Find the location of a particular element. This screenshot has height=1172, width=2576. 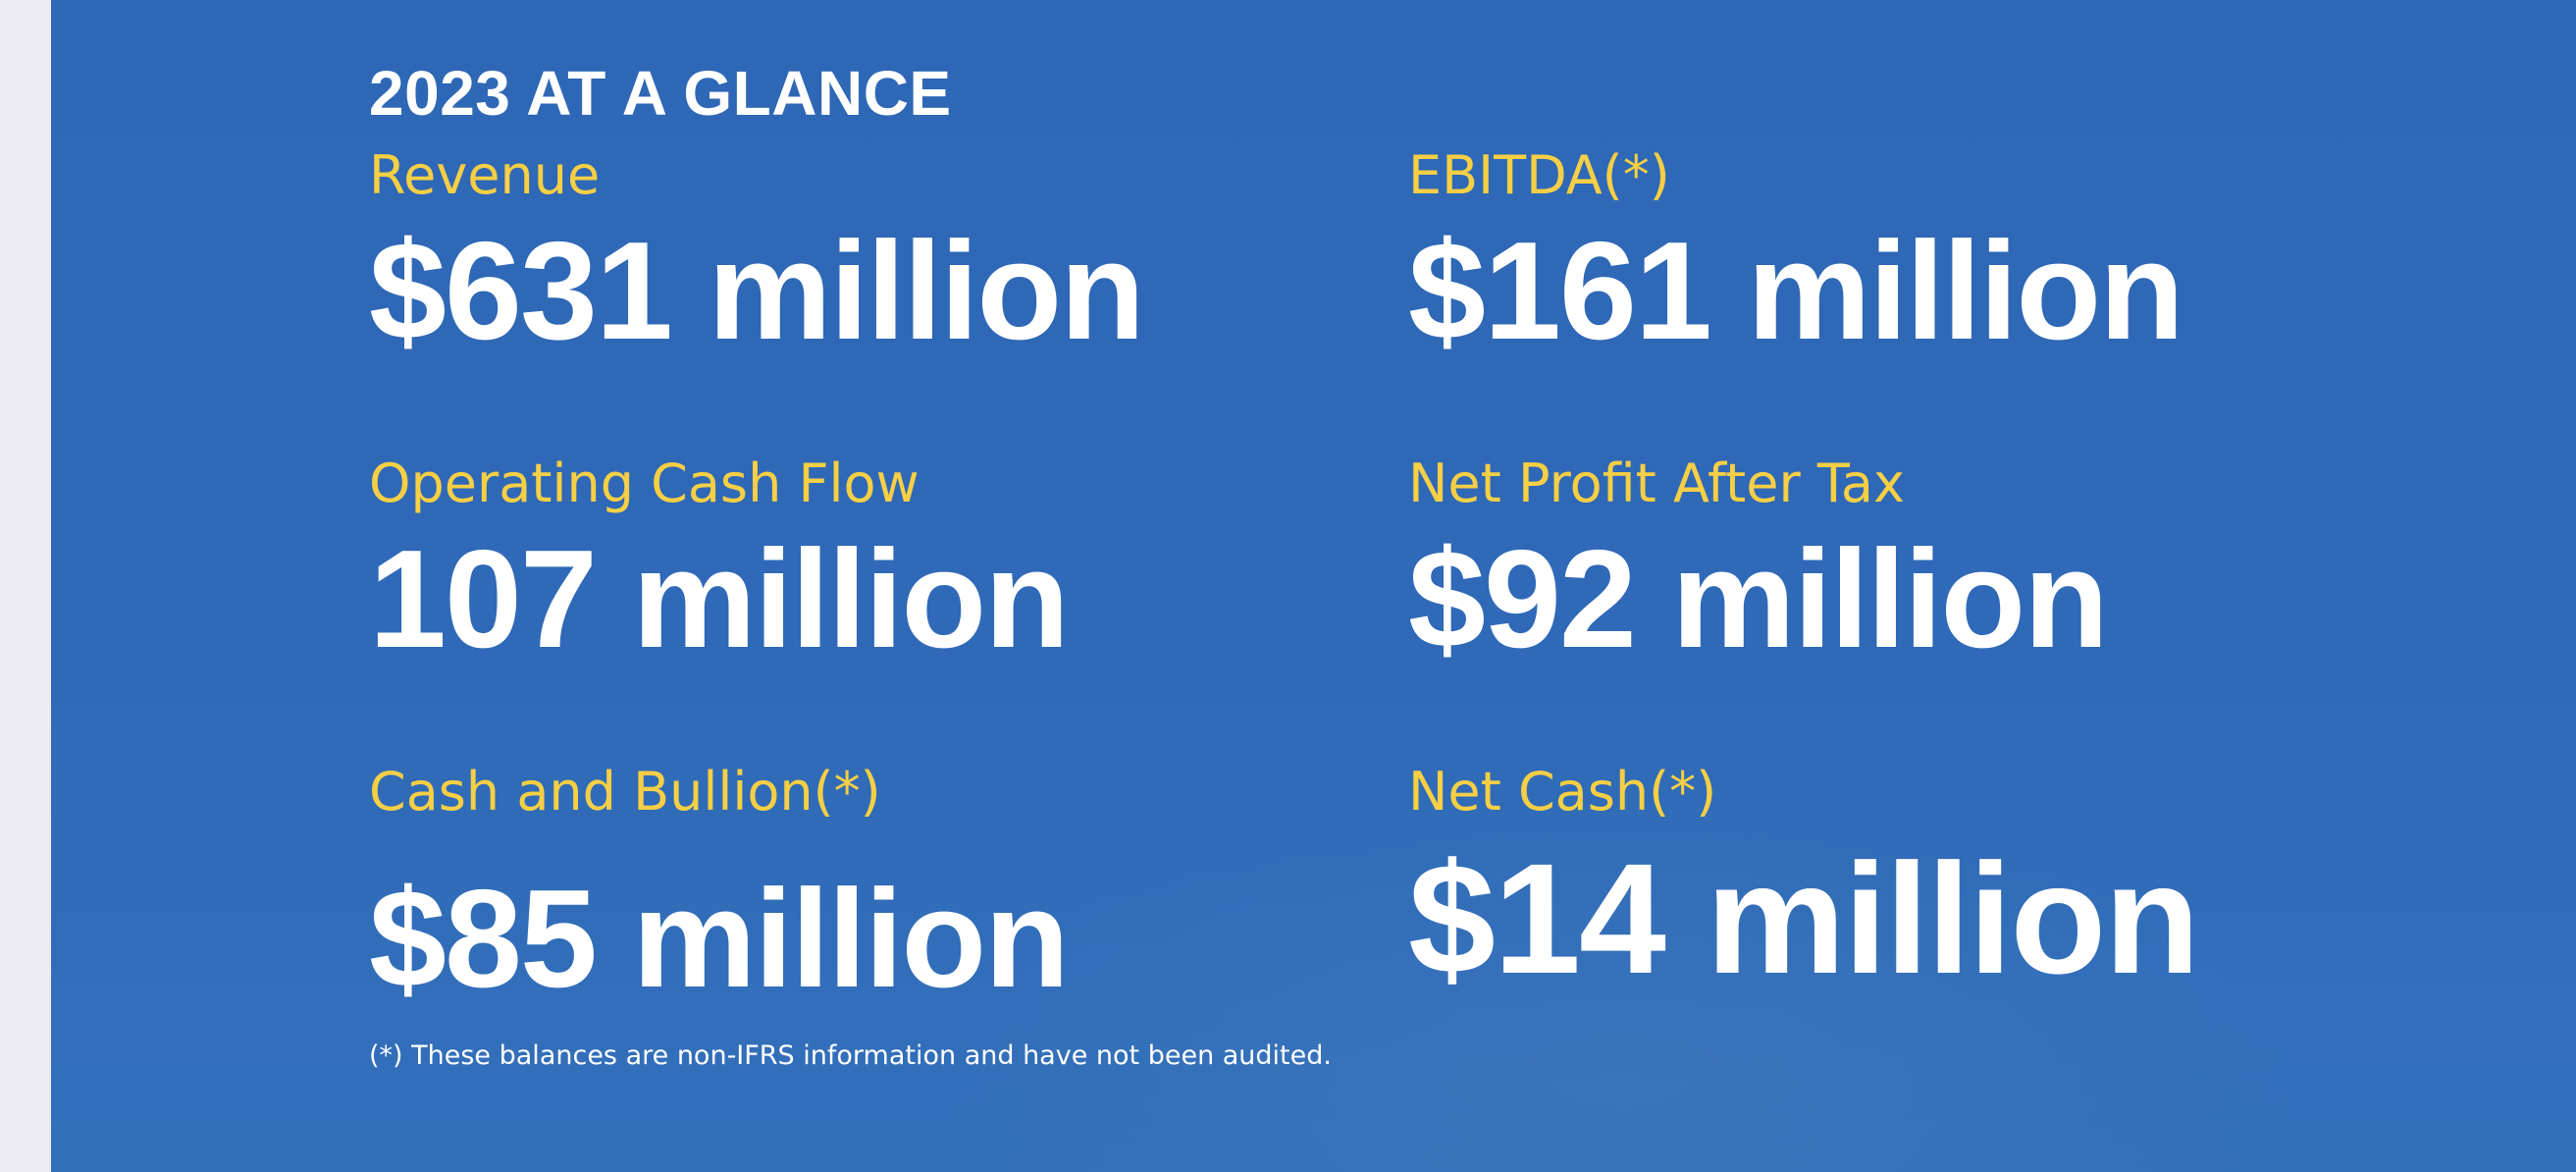

metric-value: $631 million is located at coordinates (757, 291).